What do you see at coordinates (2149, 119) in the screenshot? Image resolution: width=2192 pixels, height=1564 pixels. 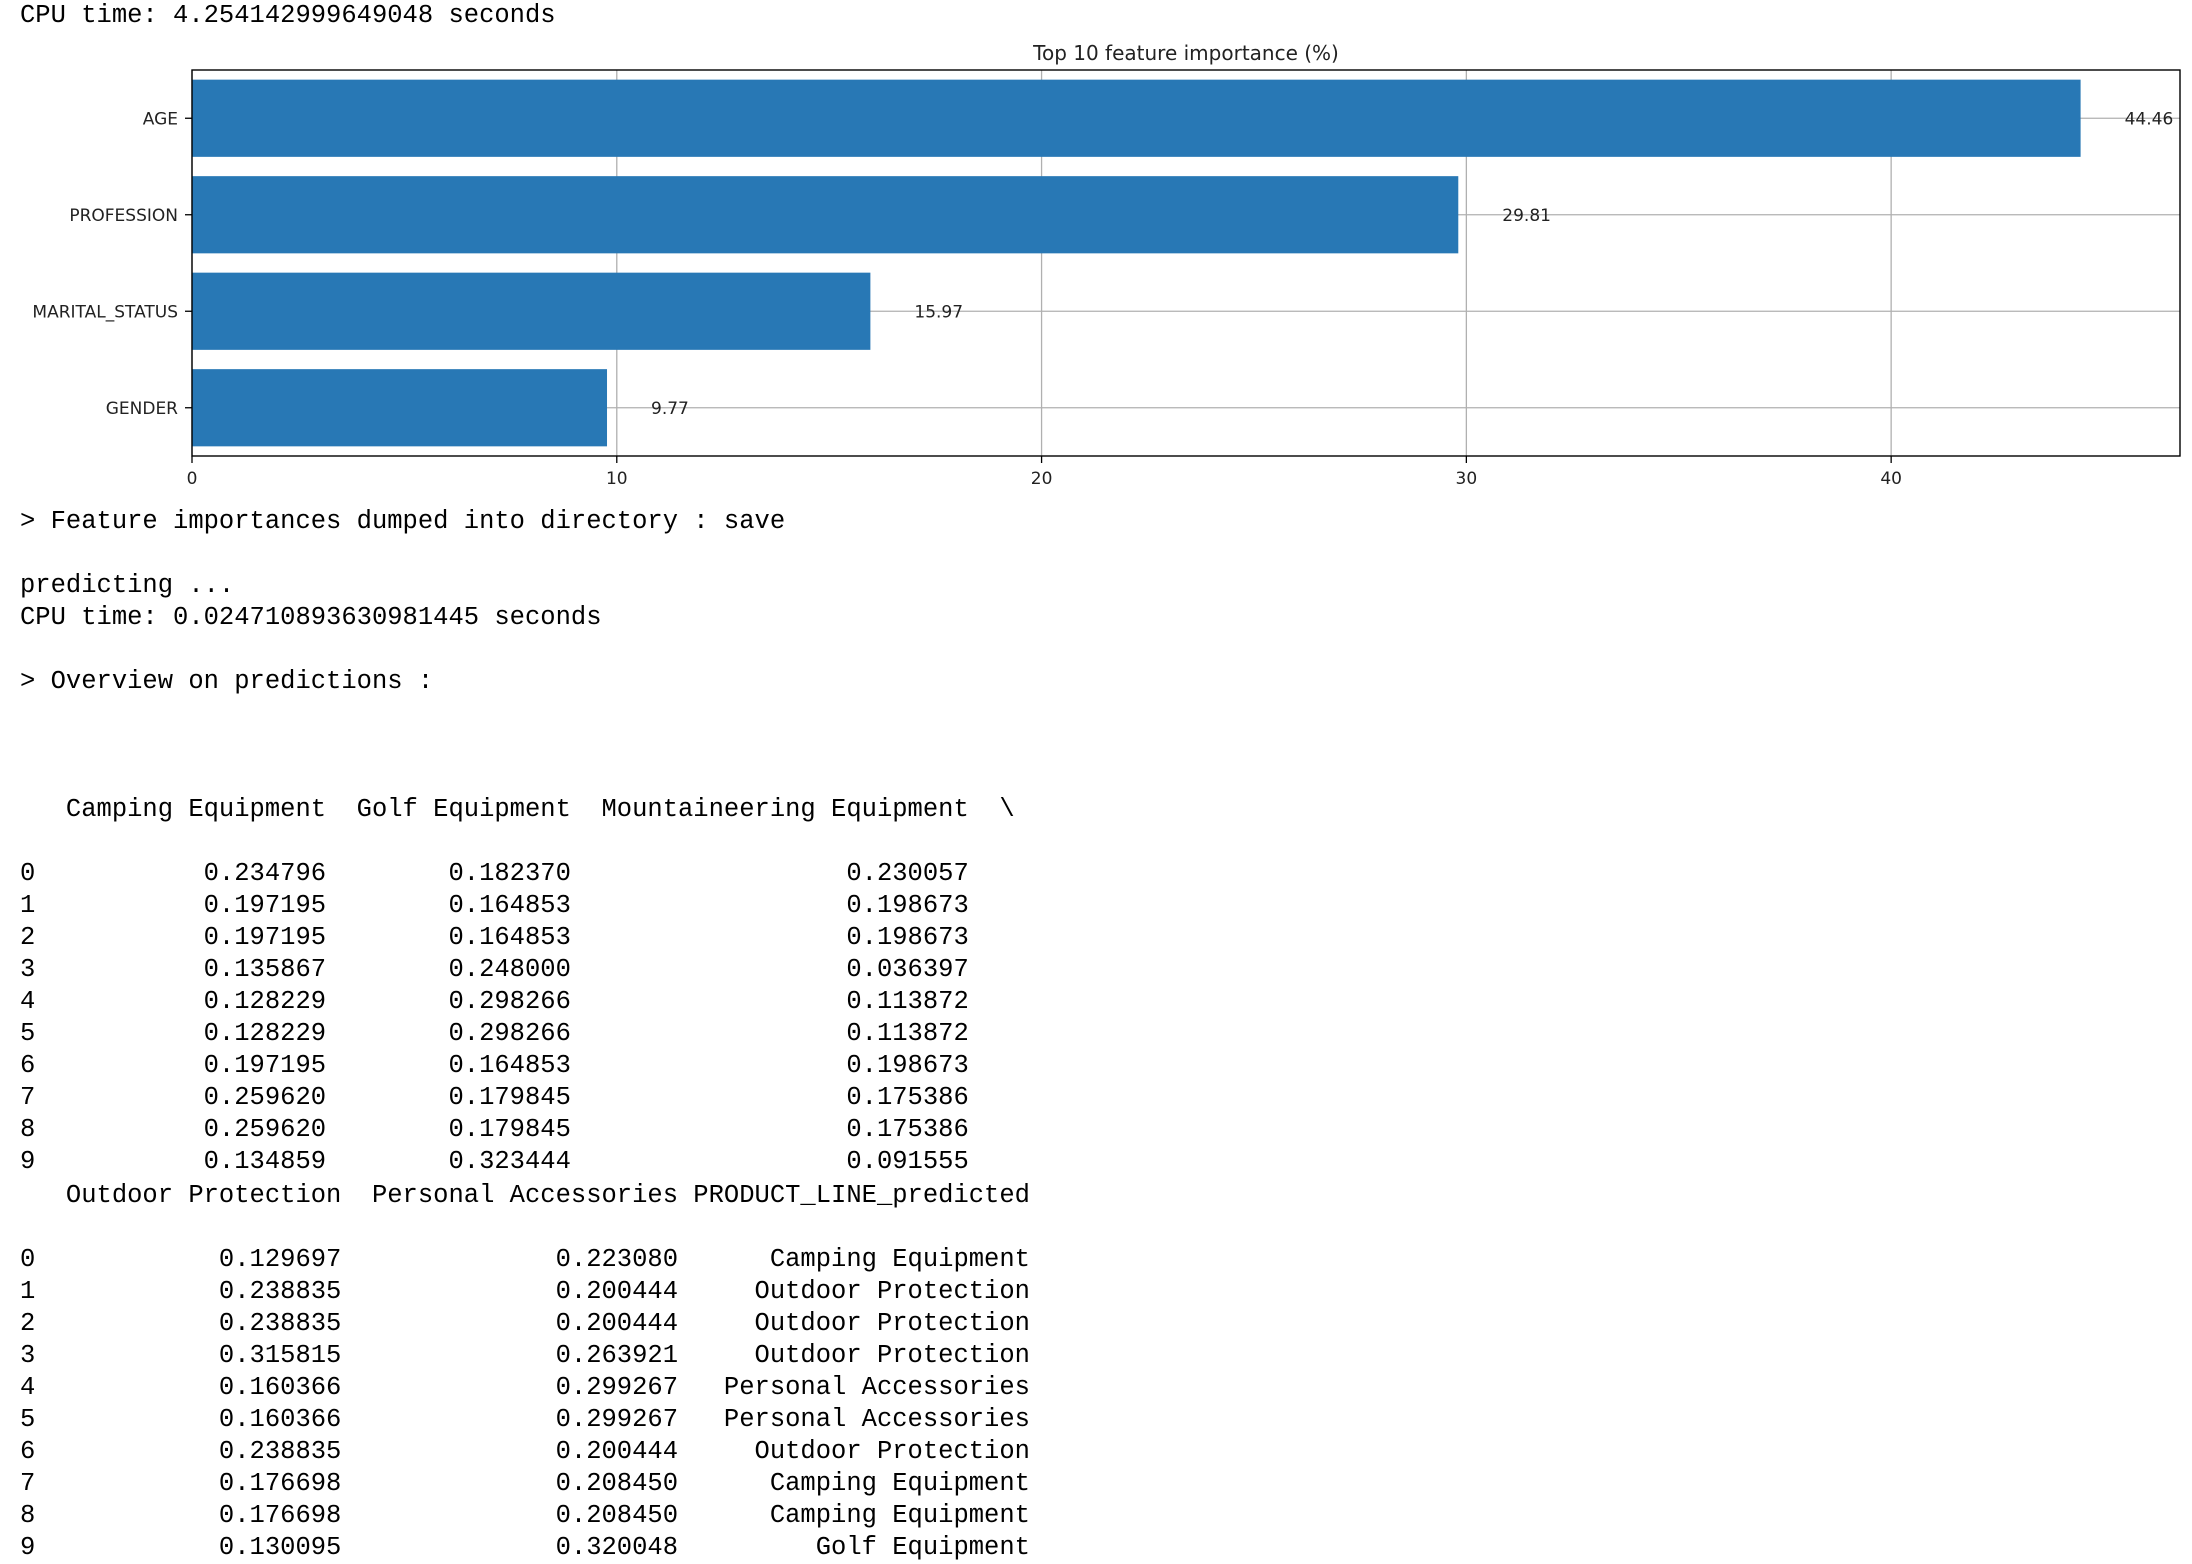 I see `bar-value-label: 44.46` at bounding box center [2149, 119].